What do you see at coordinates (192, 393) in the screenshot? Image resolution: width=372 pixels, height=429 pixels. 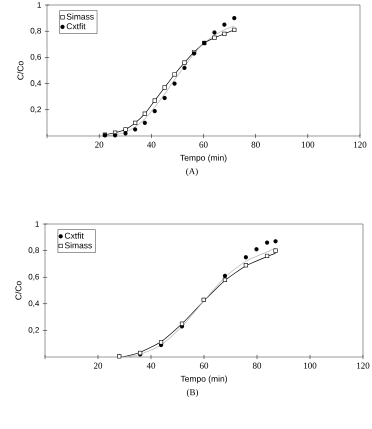 I see `text: (B)` at bounding box center [192, 393].